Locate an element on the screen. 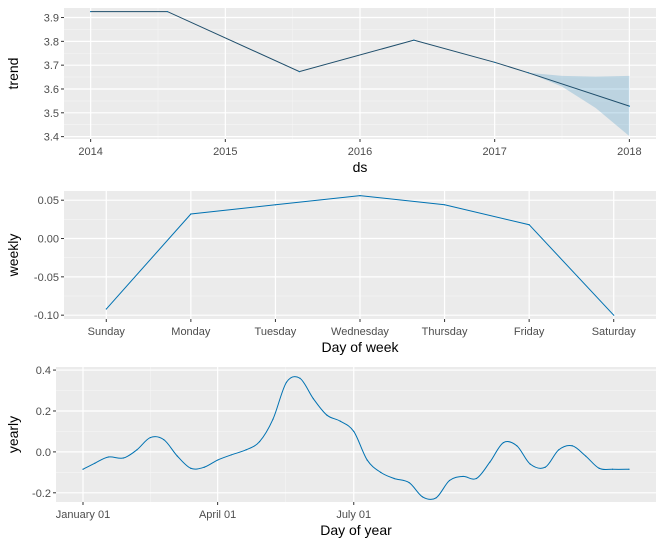  uncertainty-band is located at coordinates (579, 104).